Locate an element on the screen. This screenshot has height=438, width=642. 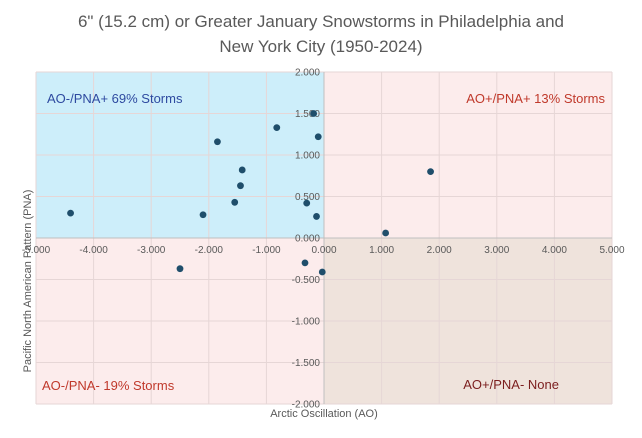
x-tick-label: -2.000 is located at coordinates (209, 250).